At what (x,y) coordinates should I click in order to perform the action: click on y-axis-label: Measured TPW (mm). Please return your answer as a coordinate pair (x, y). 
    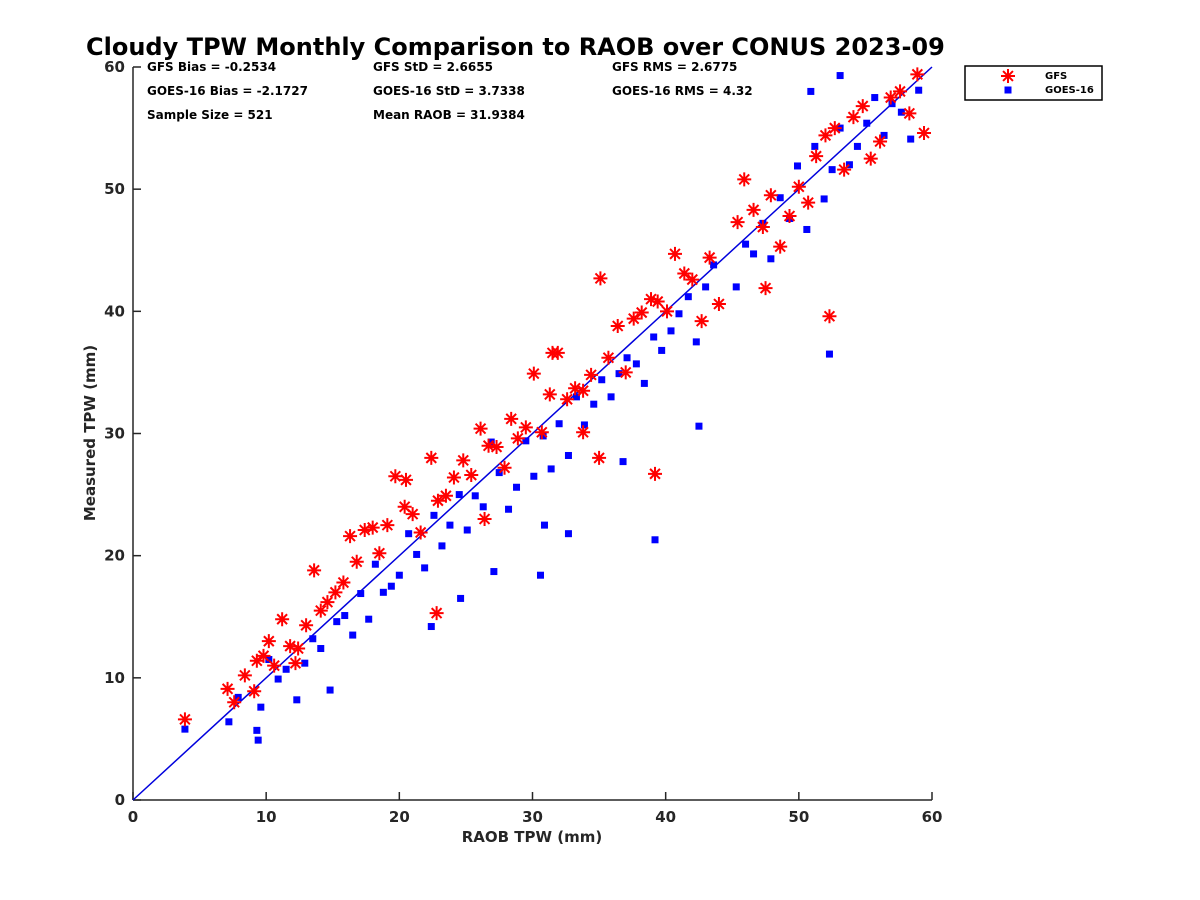
    Looking at the image, I should click on (90, 433).